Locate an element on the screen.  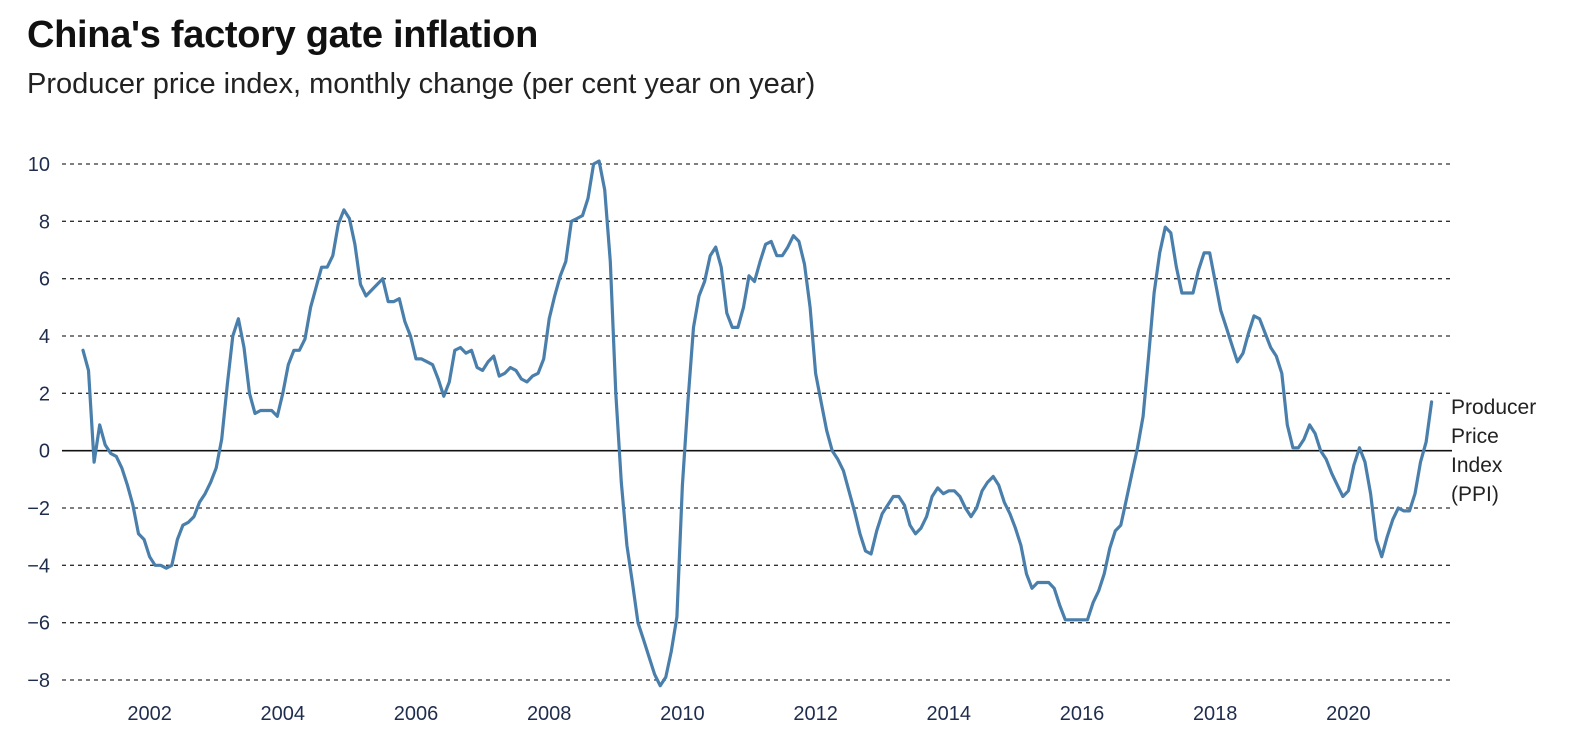
y-tick-label: 4 is located at coordinates (44, 337).